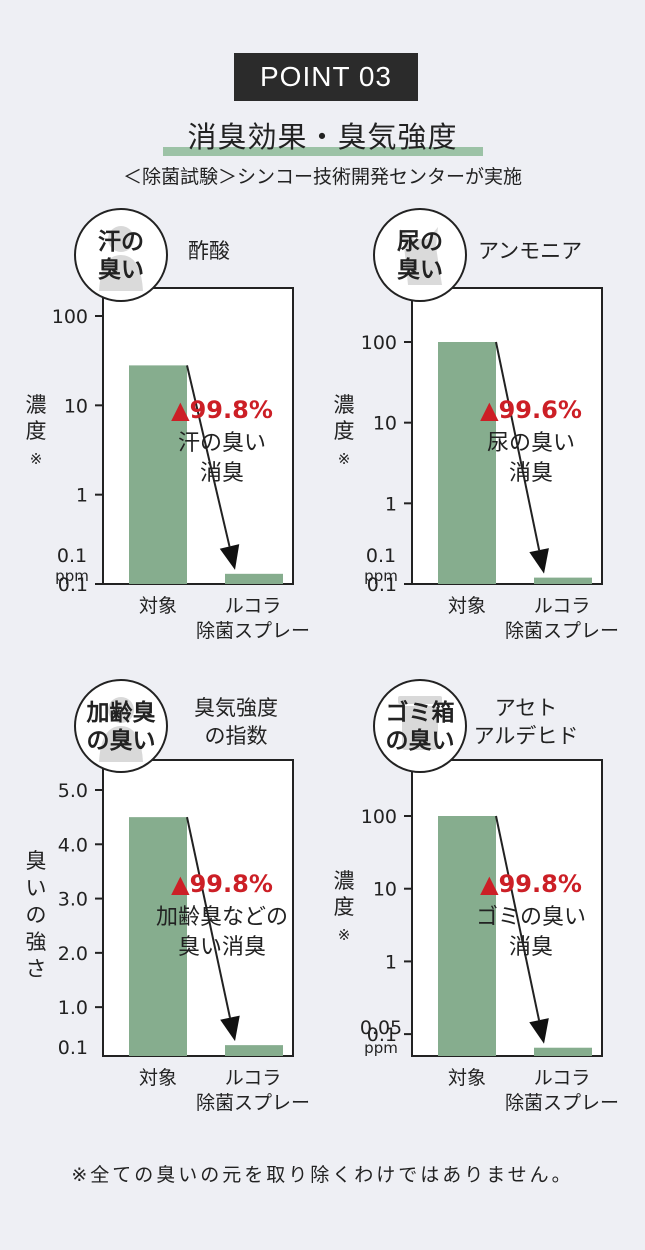  I want to click on elderly-person-icon, so click(121, 729).